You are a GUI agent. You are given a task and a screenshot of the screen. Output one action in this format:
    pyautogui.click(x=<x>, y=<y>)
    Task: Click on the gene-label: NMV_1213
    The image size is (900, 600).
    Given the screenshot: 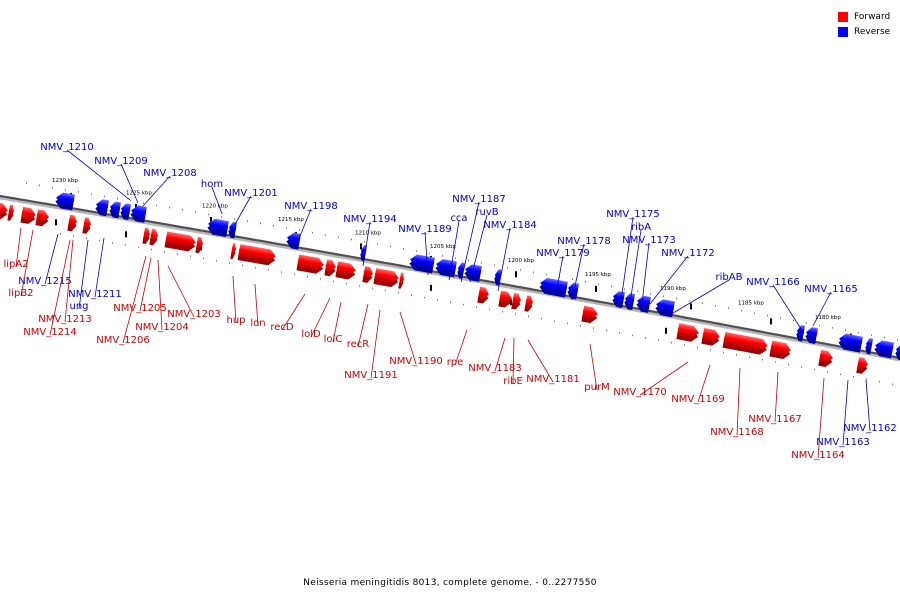 What is the action you would take?
    pyautogui.click(x=64, y=319)
    